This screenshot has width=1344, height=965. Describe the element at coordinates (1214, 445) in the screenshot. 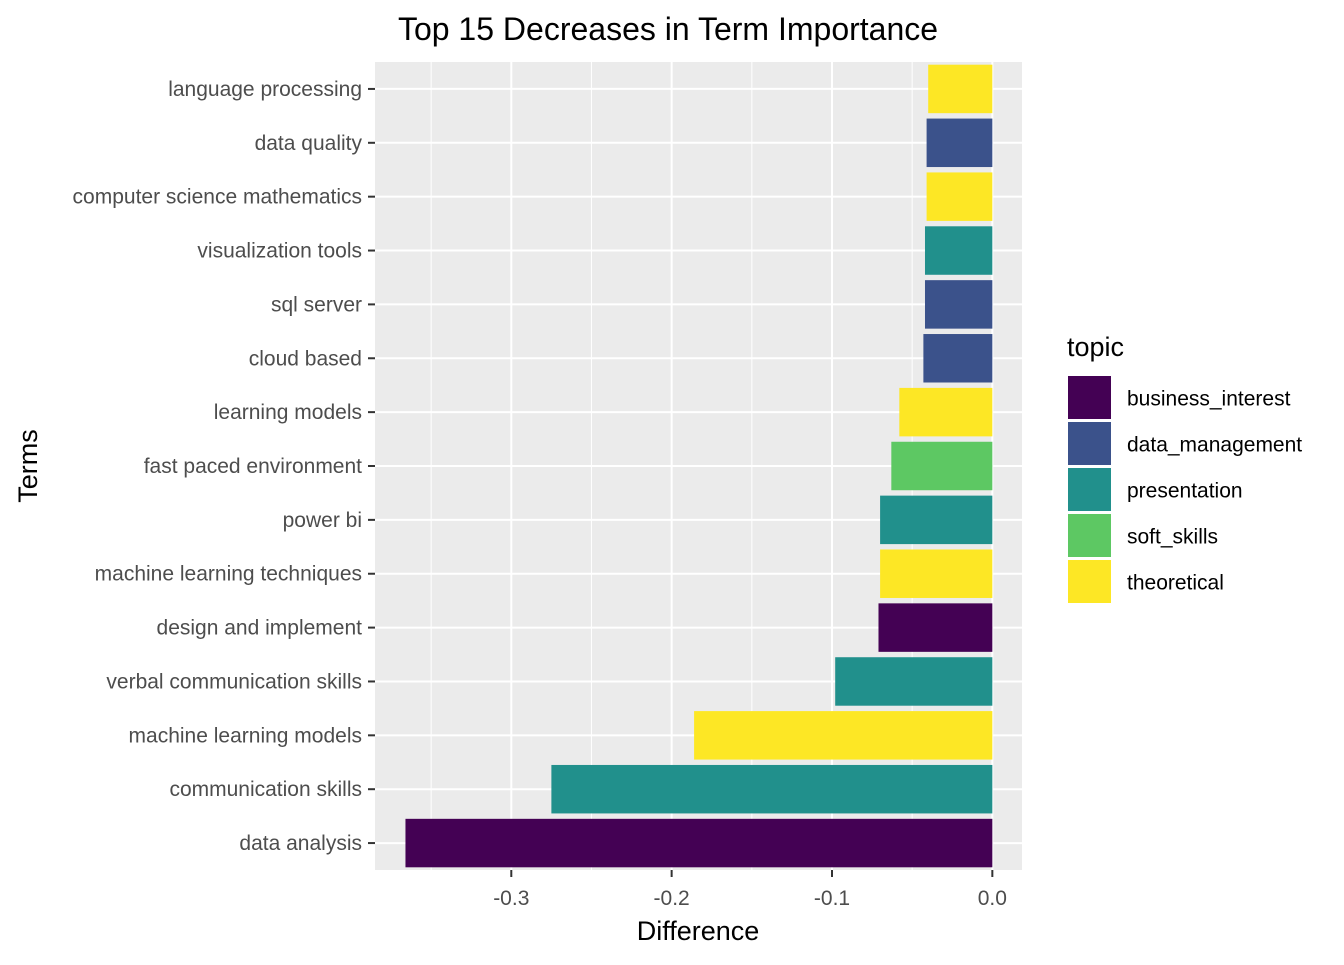

I see `legend-label-data_management: data_management` at that location.